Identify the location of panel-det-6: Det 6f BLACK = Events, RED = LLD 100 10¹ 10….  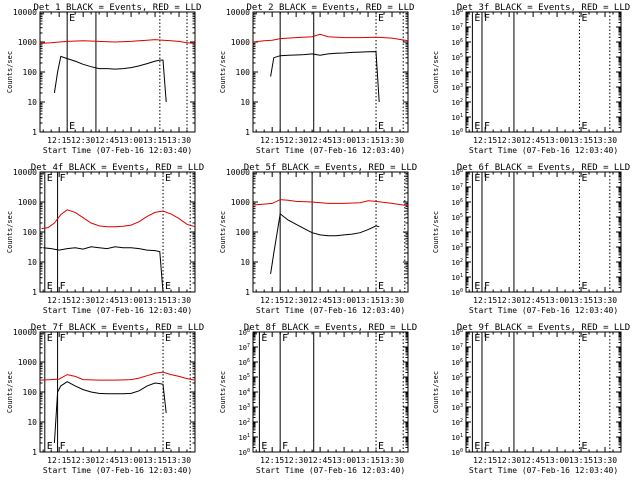
(531, 239).